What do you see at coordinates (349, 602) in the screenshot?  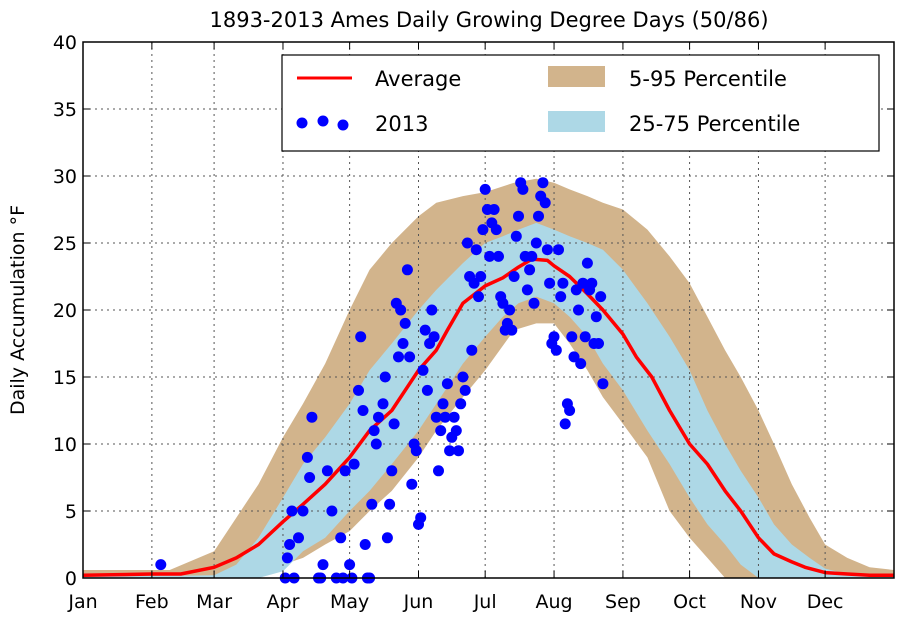 I see `x-tick-label: May` at bounding box center [349, 602].